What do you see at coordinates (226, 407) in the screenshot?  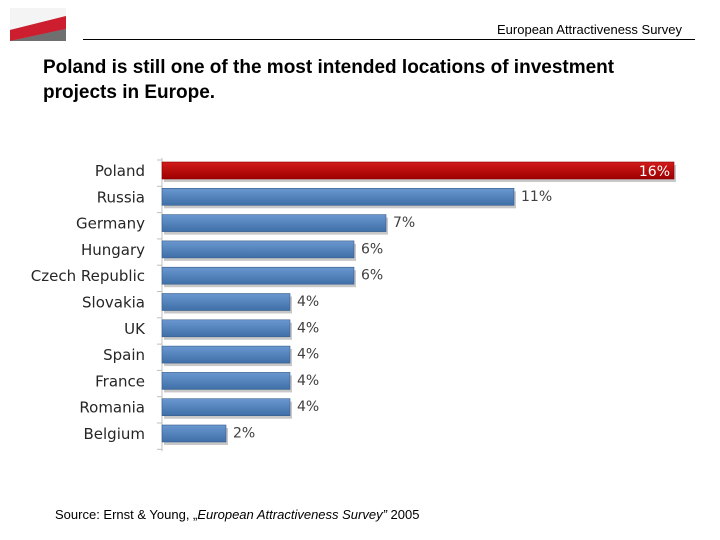 I see `bar-romania` at bounding box center [226, 407].